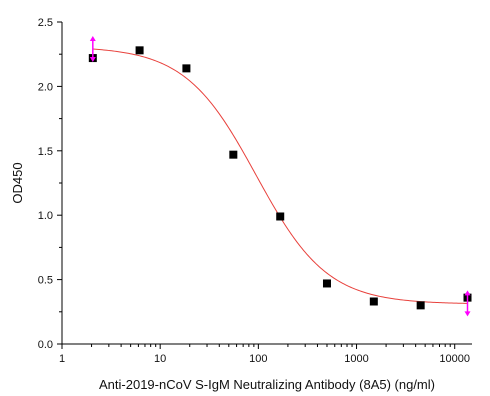 The width and height of the screenshot is (490, 396). What do you see at coordinates (45, 152) in the screenshot?
I see `y-tick-label: 1.5` at bounding box center [45, 152].